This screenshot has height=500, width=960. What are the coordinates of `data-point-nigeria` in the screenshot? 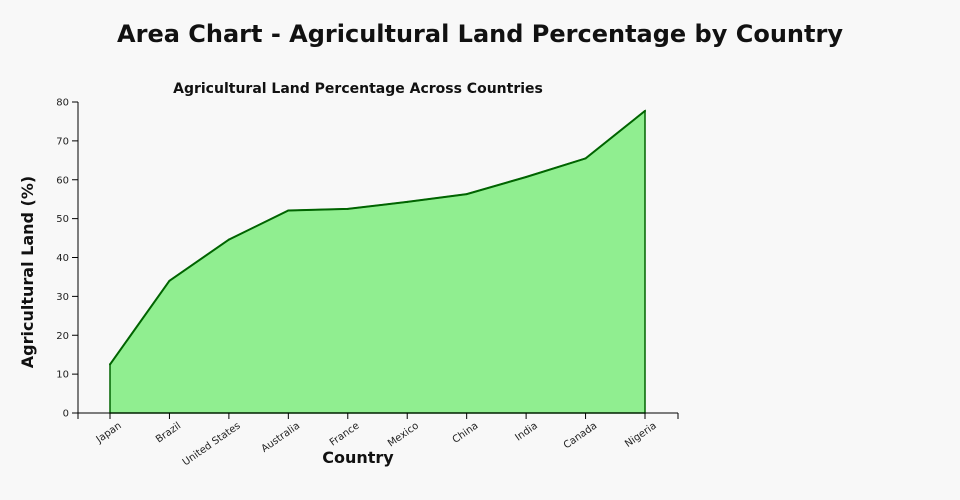 It's located at (645, 110).